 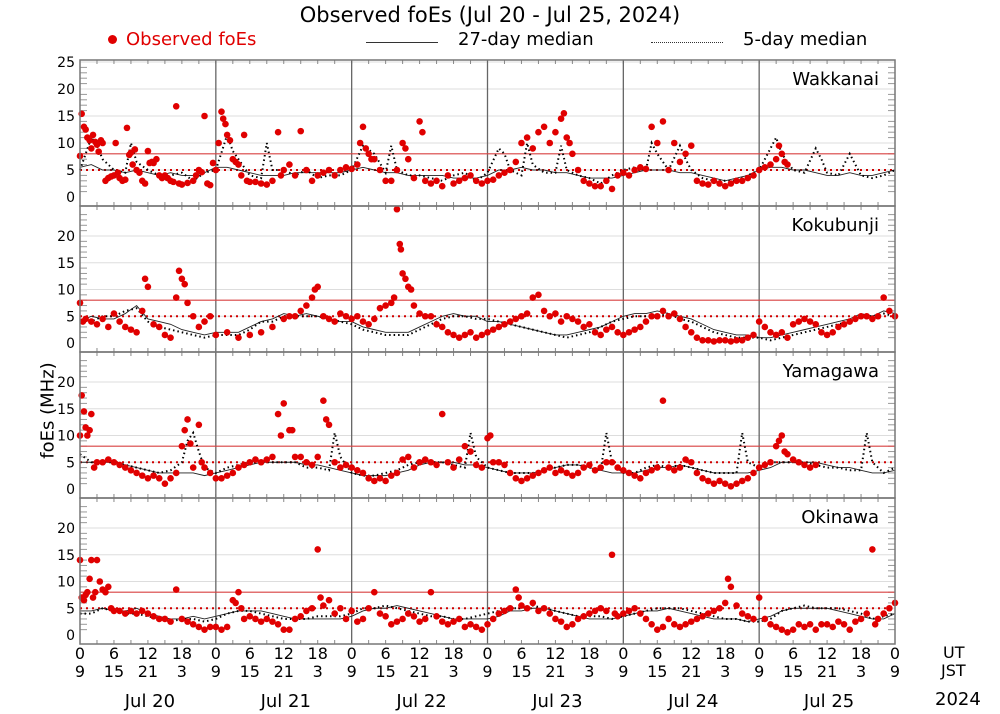 I want to click on x-tick-label-ut: 12, so click(x=148, y=653).